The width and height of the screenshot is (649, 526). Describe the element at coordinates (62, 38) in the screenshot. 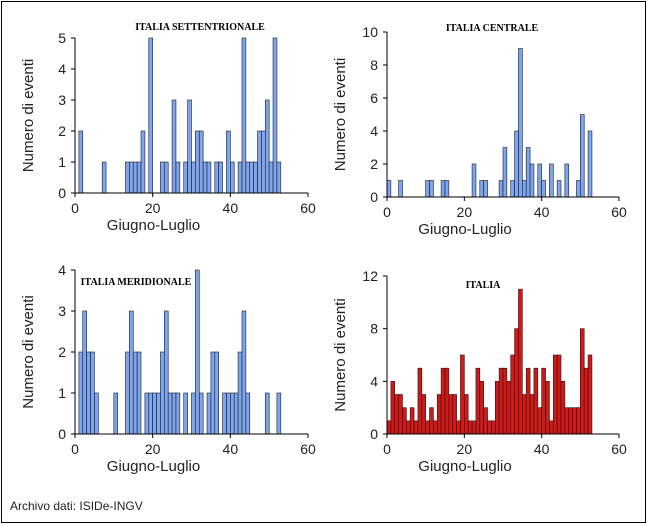

I see `y-tick-label: 5` at that location.